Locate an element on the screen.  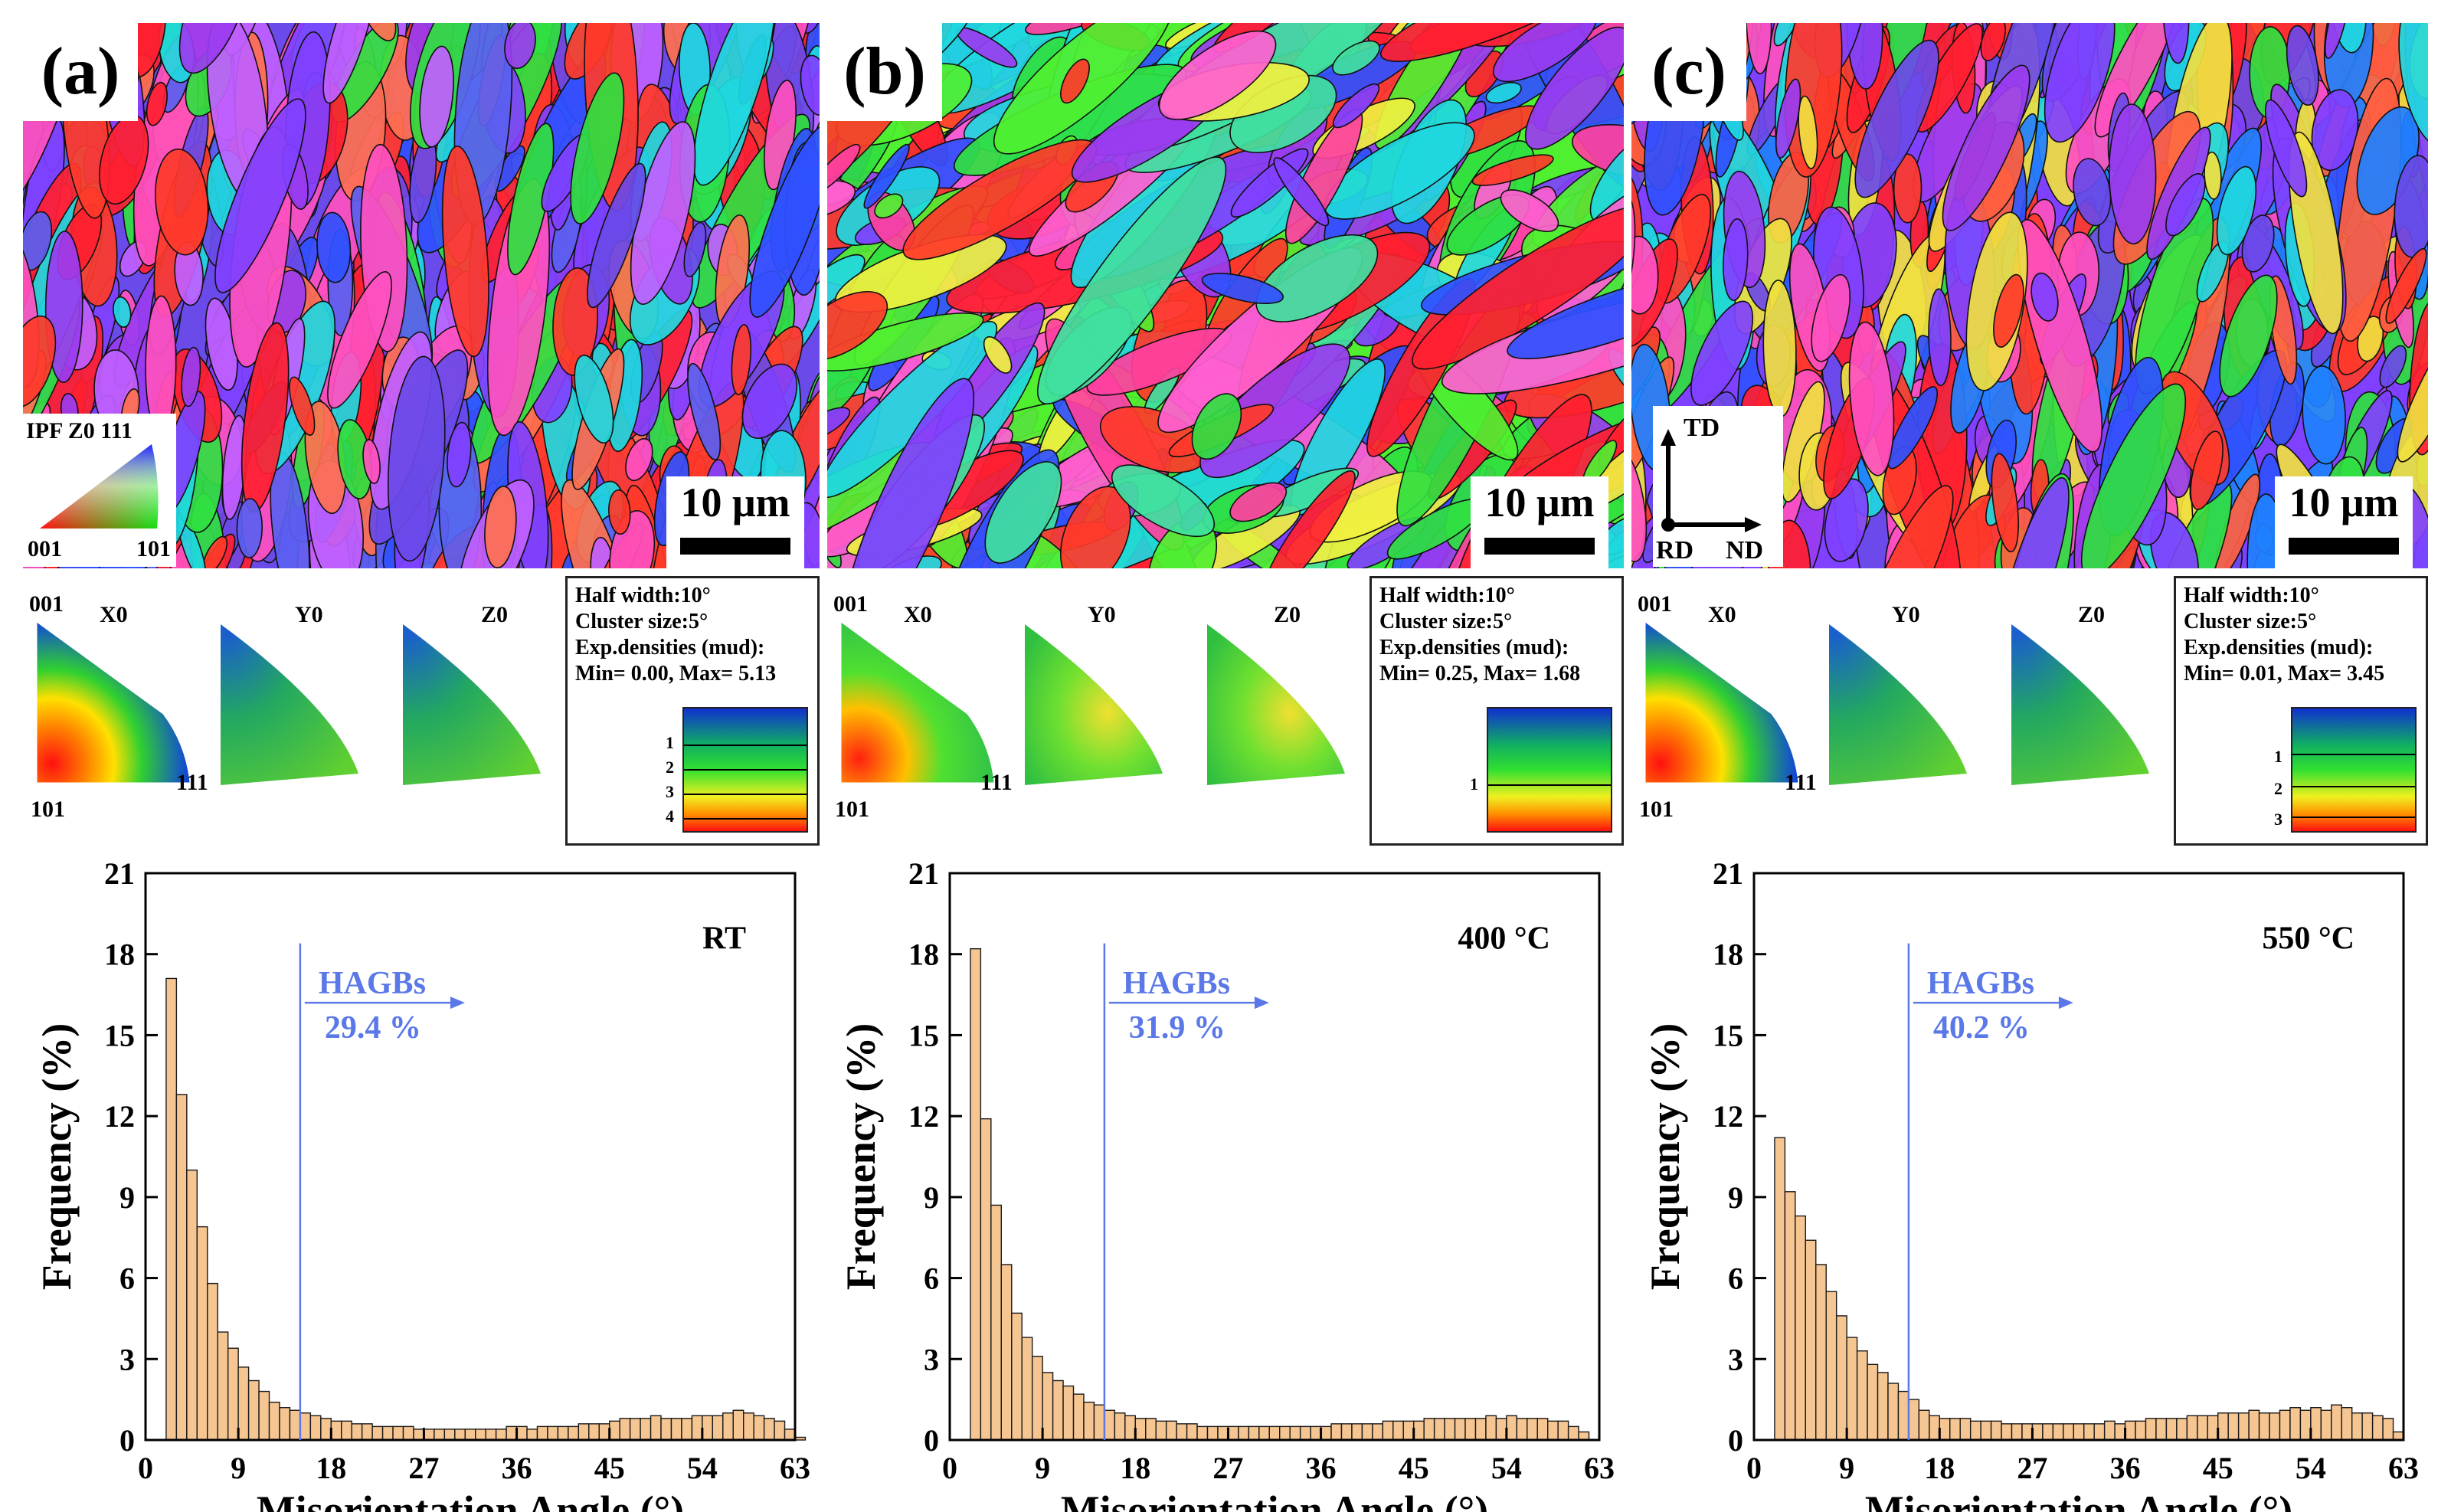
panel-label-c: (c) is located at coordinates (1688, 72).